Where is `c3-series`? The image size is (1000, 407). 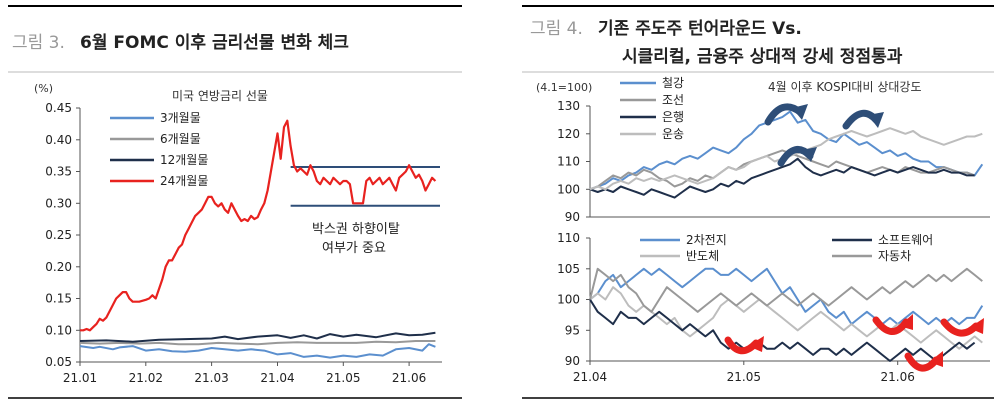 c3-series is located at coordinates (786, 314).